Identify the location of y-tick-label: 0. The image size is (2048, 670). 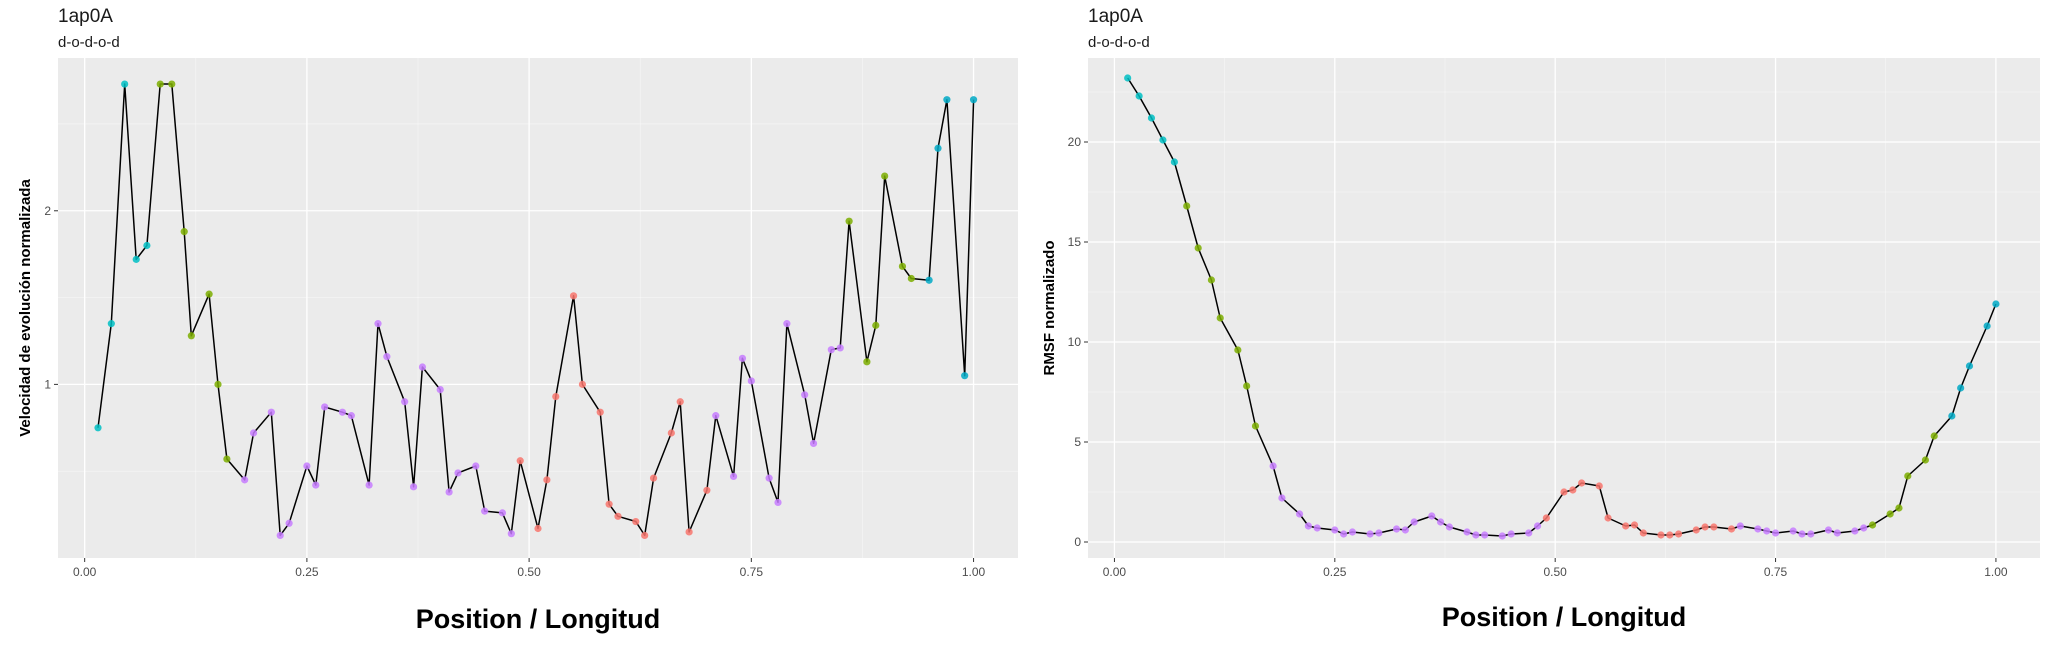
(1077, 542).